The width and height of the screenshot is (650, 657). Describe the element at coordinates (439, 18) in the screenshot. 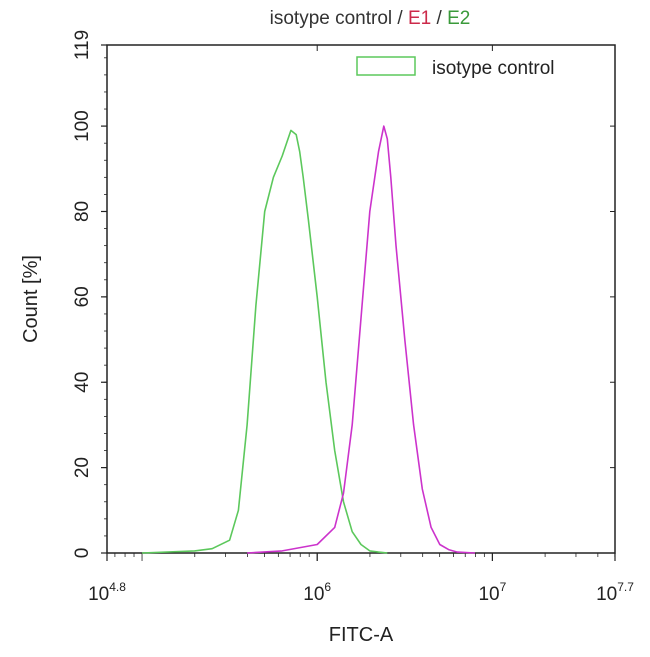

I see `title-part-3: /` at that location.